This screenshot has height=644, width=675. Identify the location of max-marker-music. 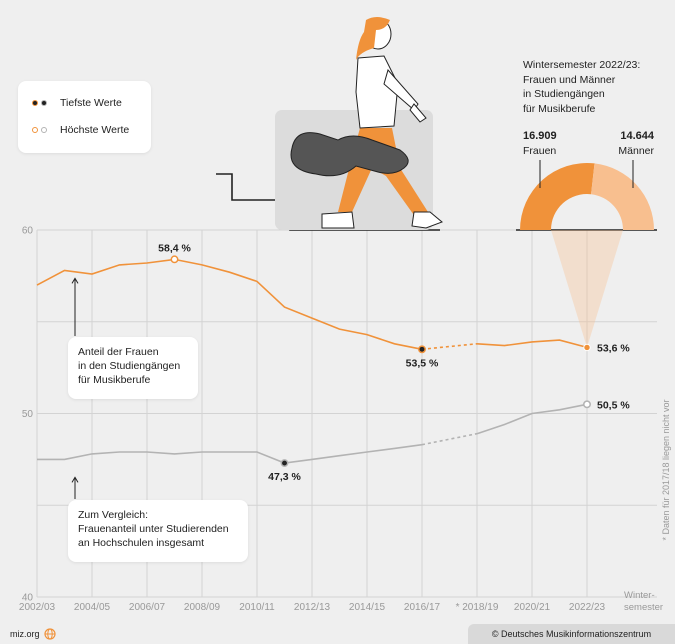
(174, 259).